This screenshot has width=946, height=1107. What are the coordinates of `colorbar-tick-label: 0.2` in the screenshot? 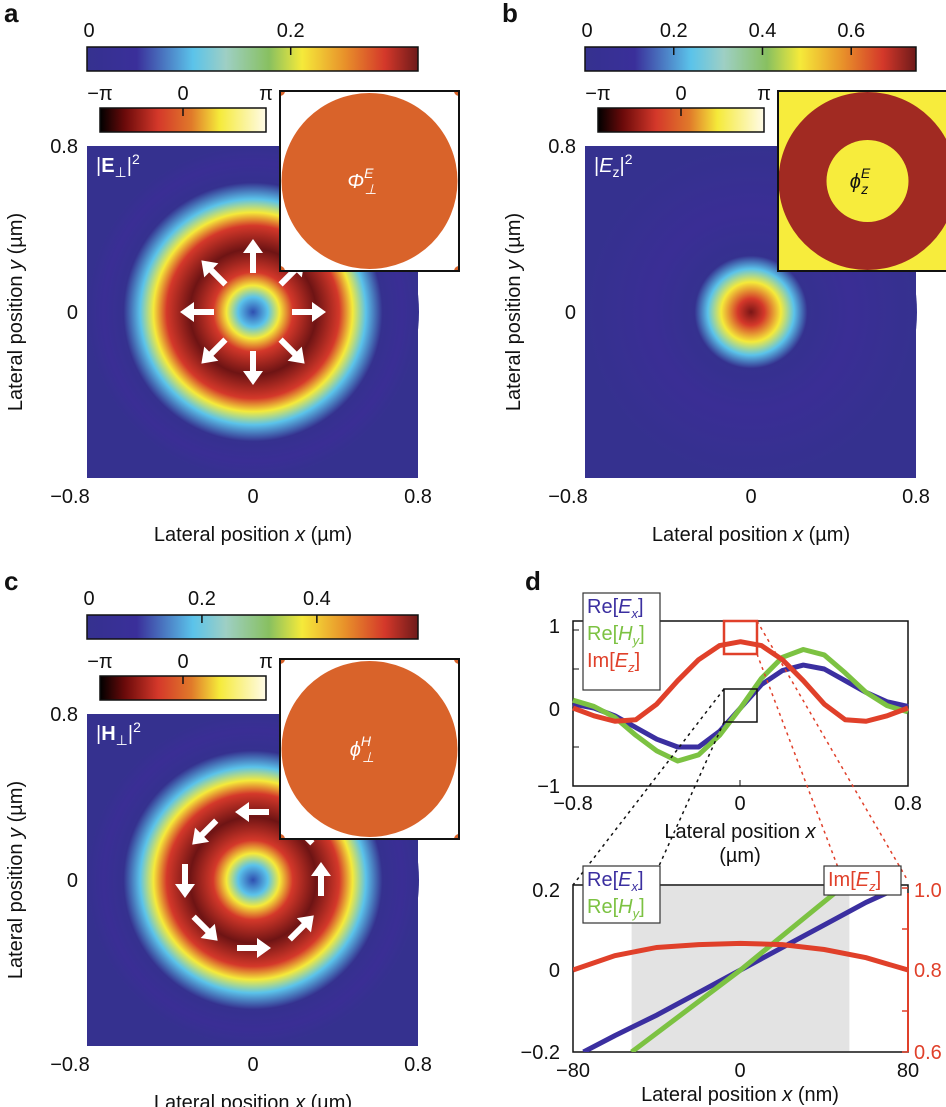 It's located at (202, 599).